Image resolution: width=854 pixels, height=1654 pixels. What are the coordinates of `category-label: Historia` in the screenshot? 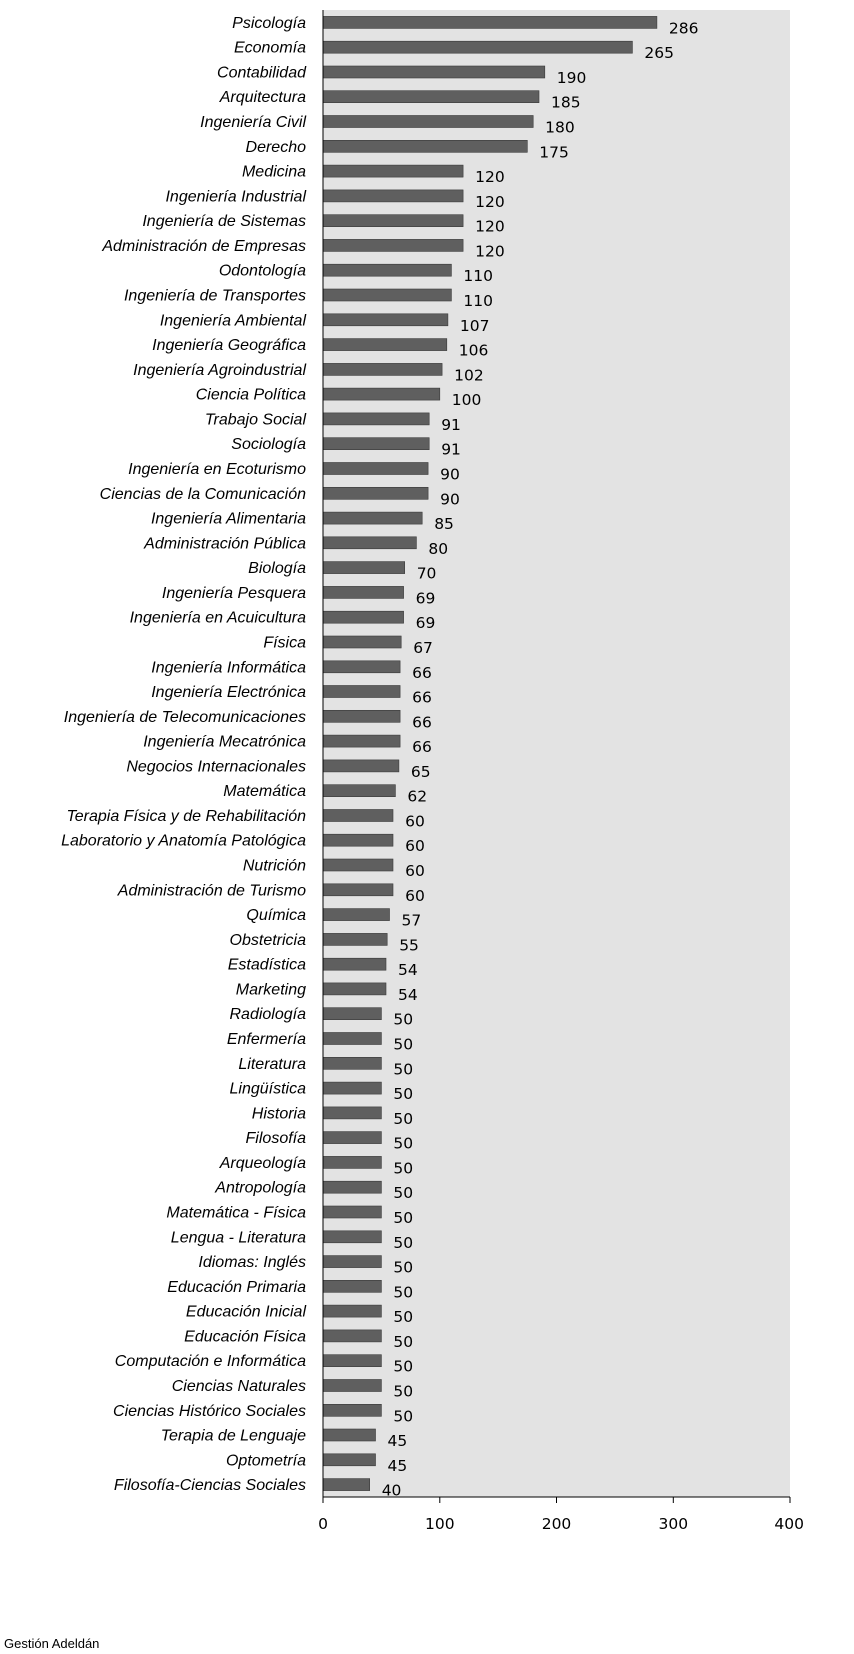 It's located at (279, 1113).